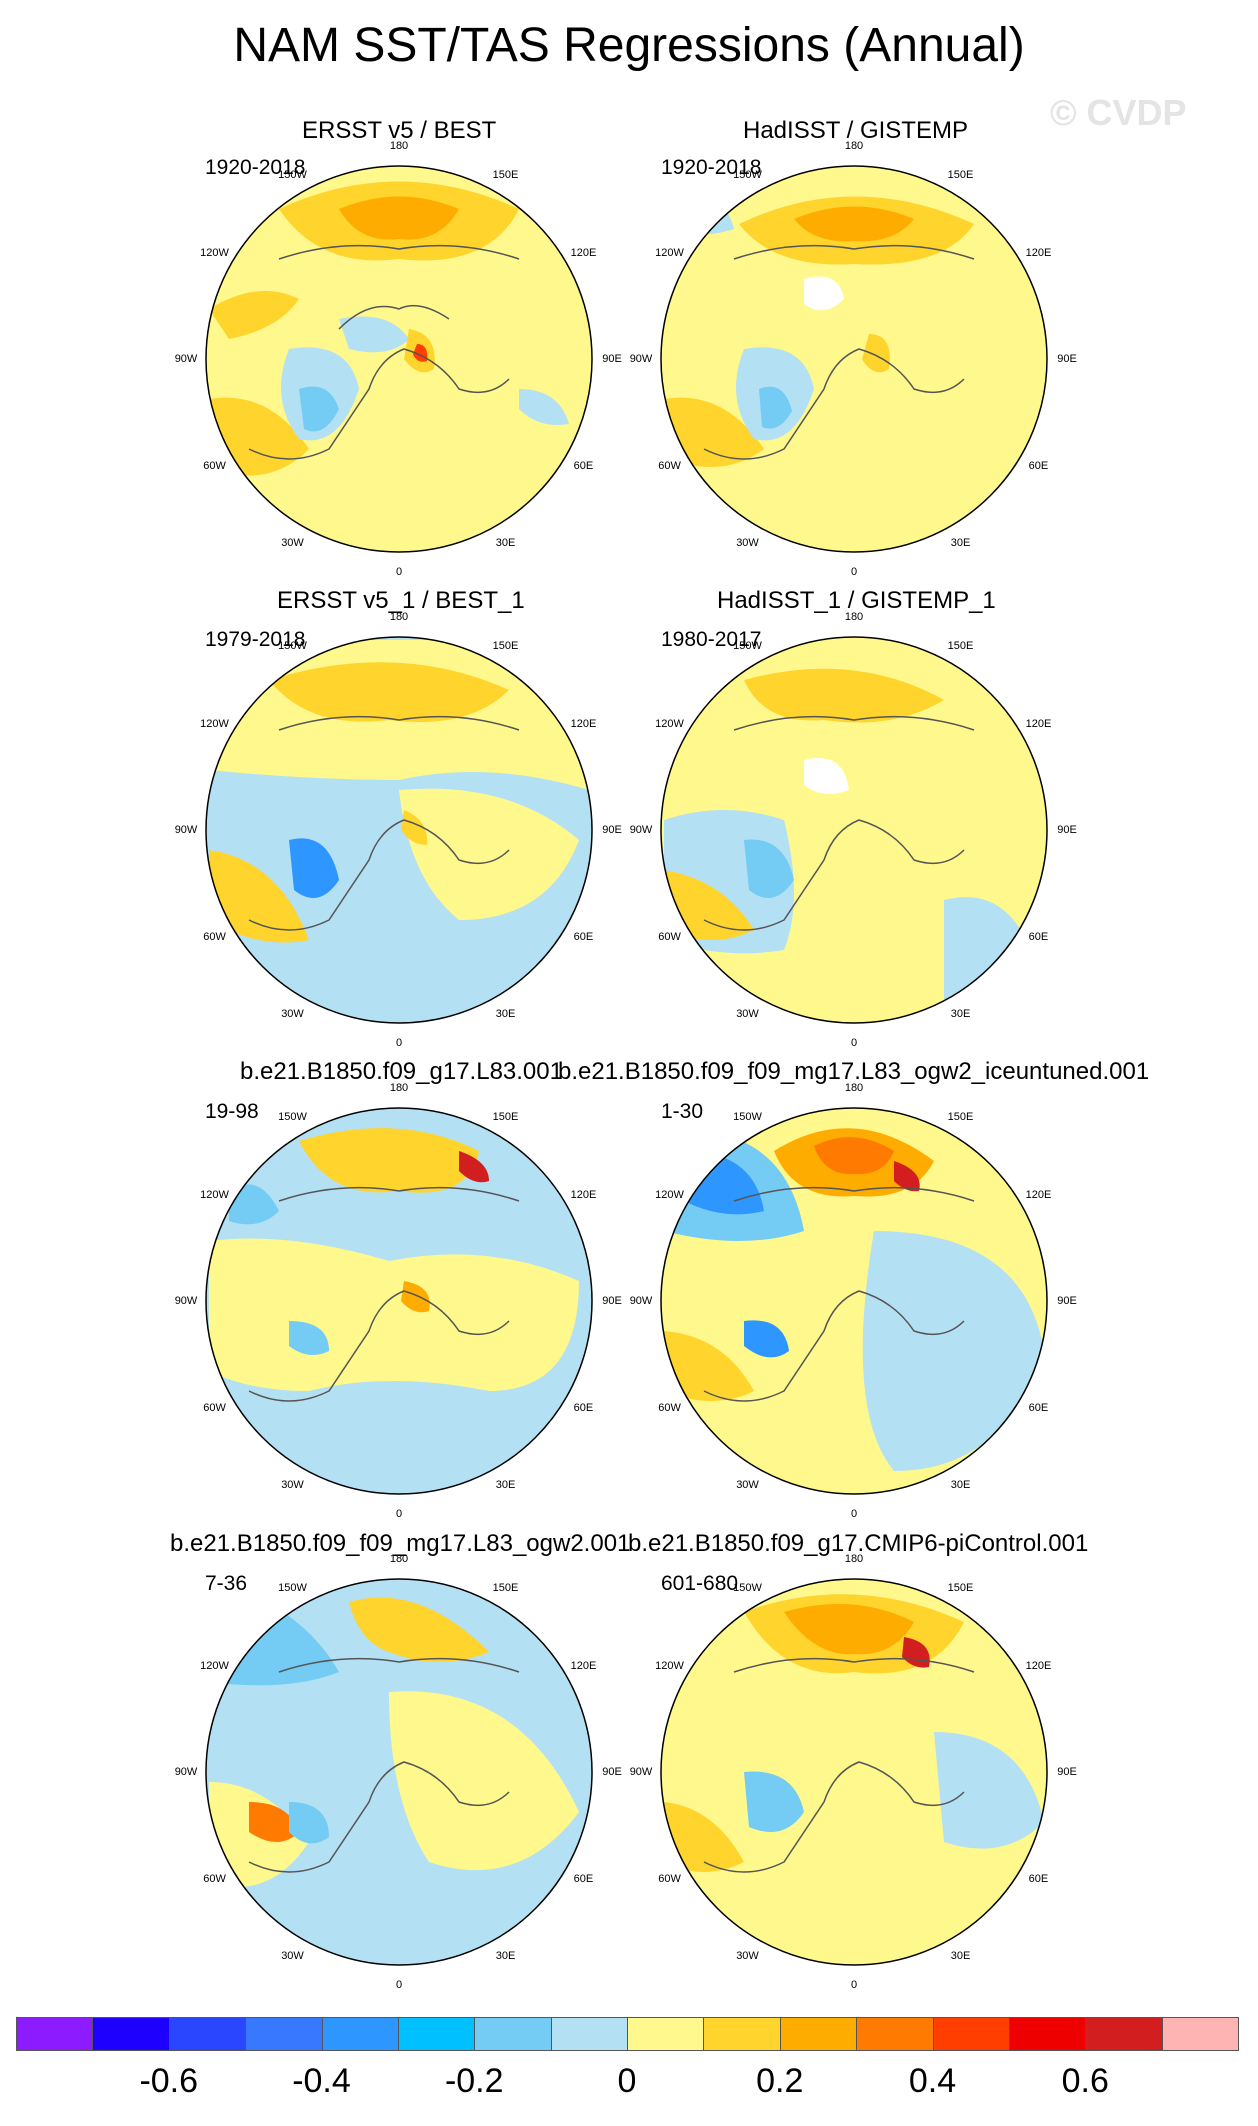 The height and width of the screenshot is (2126, 1258). Describe the element at coordinates (401, 600) in the screenshot. I see `panel-title: ERSST v5_1 / BEST_1` at that location.